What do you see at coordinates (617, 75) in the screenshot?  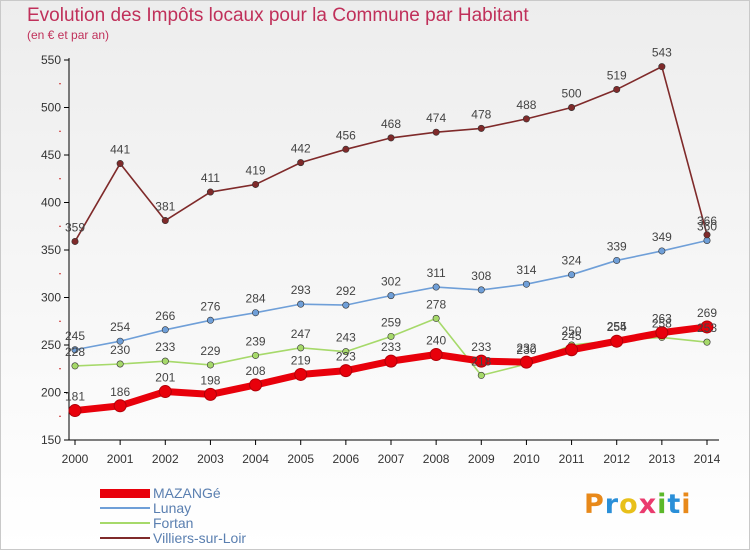 I see `data-label-3: 519` at bounding box center [617, 75].